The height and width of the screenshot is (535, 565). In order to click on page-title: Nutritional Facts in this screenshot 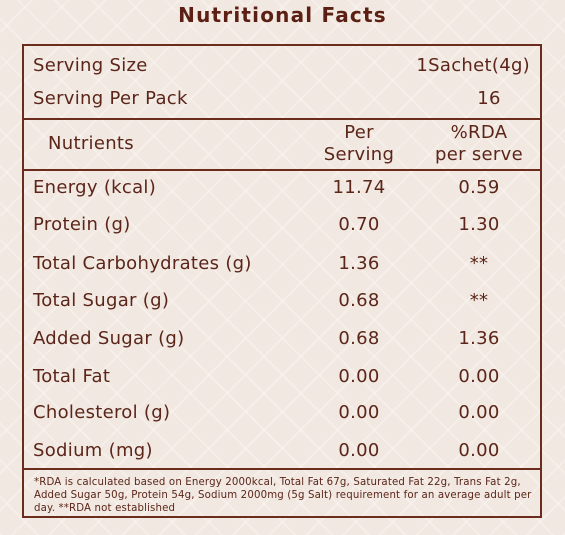, I will do `click(282, 15)`.